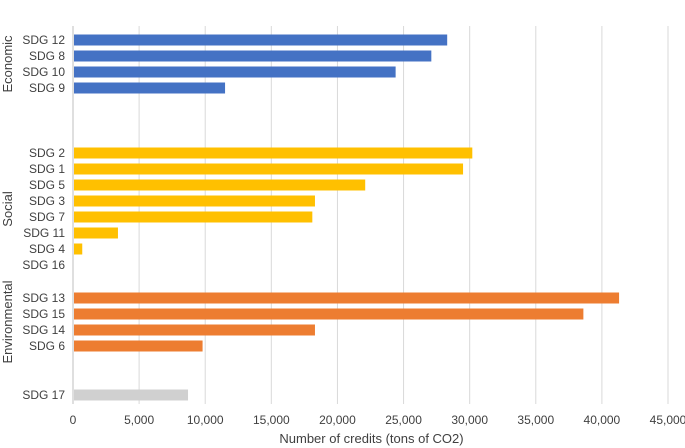  What do you see at coordinates (43, 314) in the screenshot?
I see `category-label: SDG 15` at bounding box center [43, 314].